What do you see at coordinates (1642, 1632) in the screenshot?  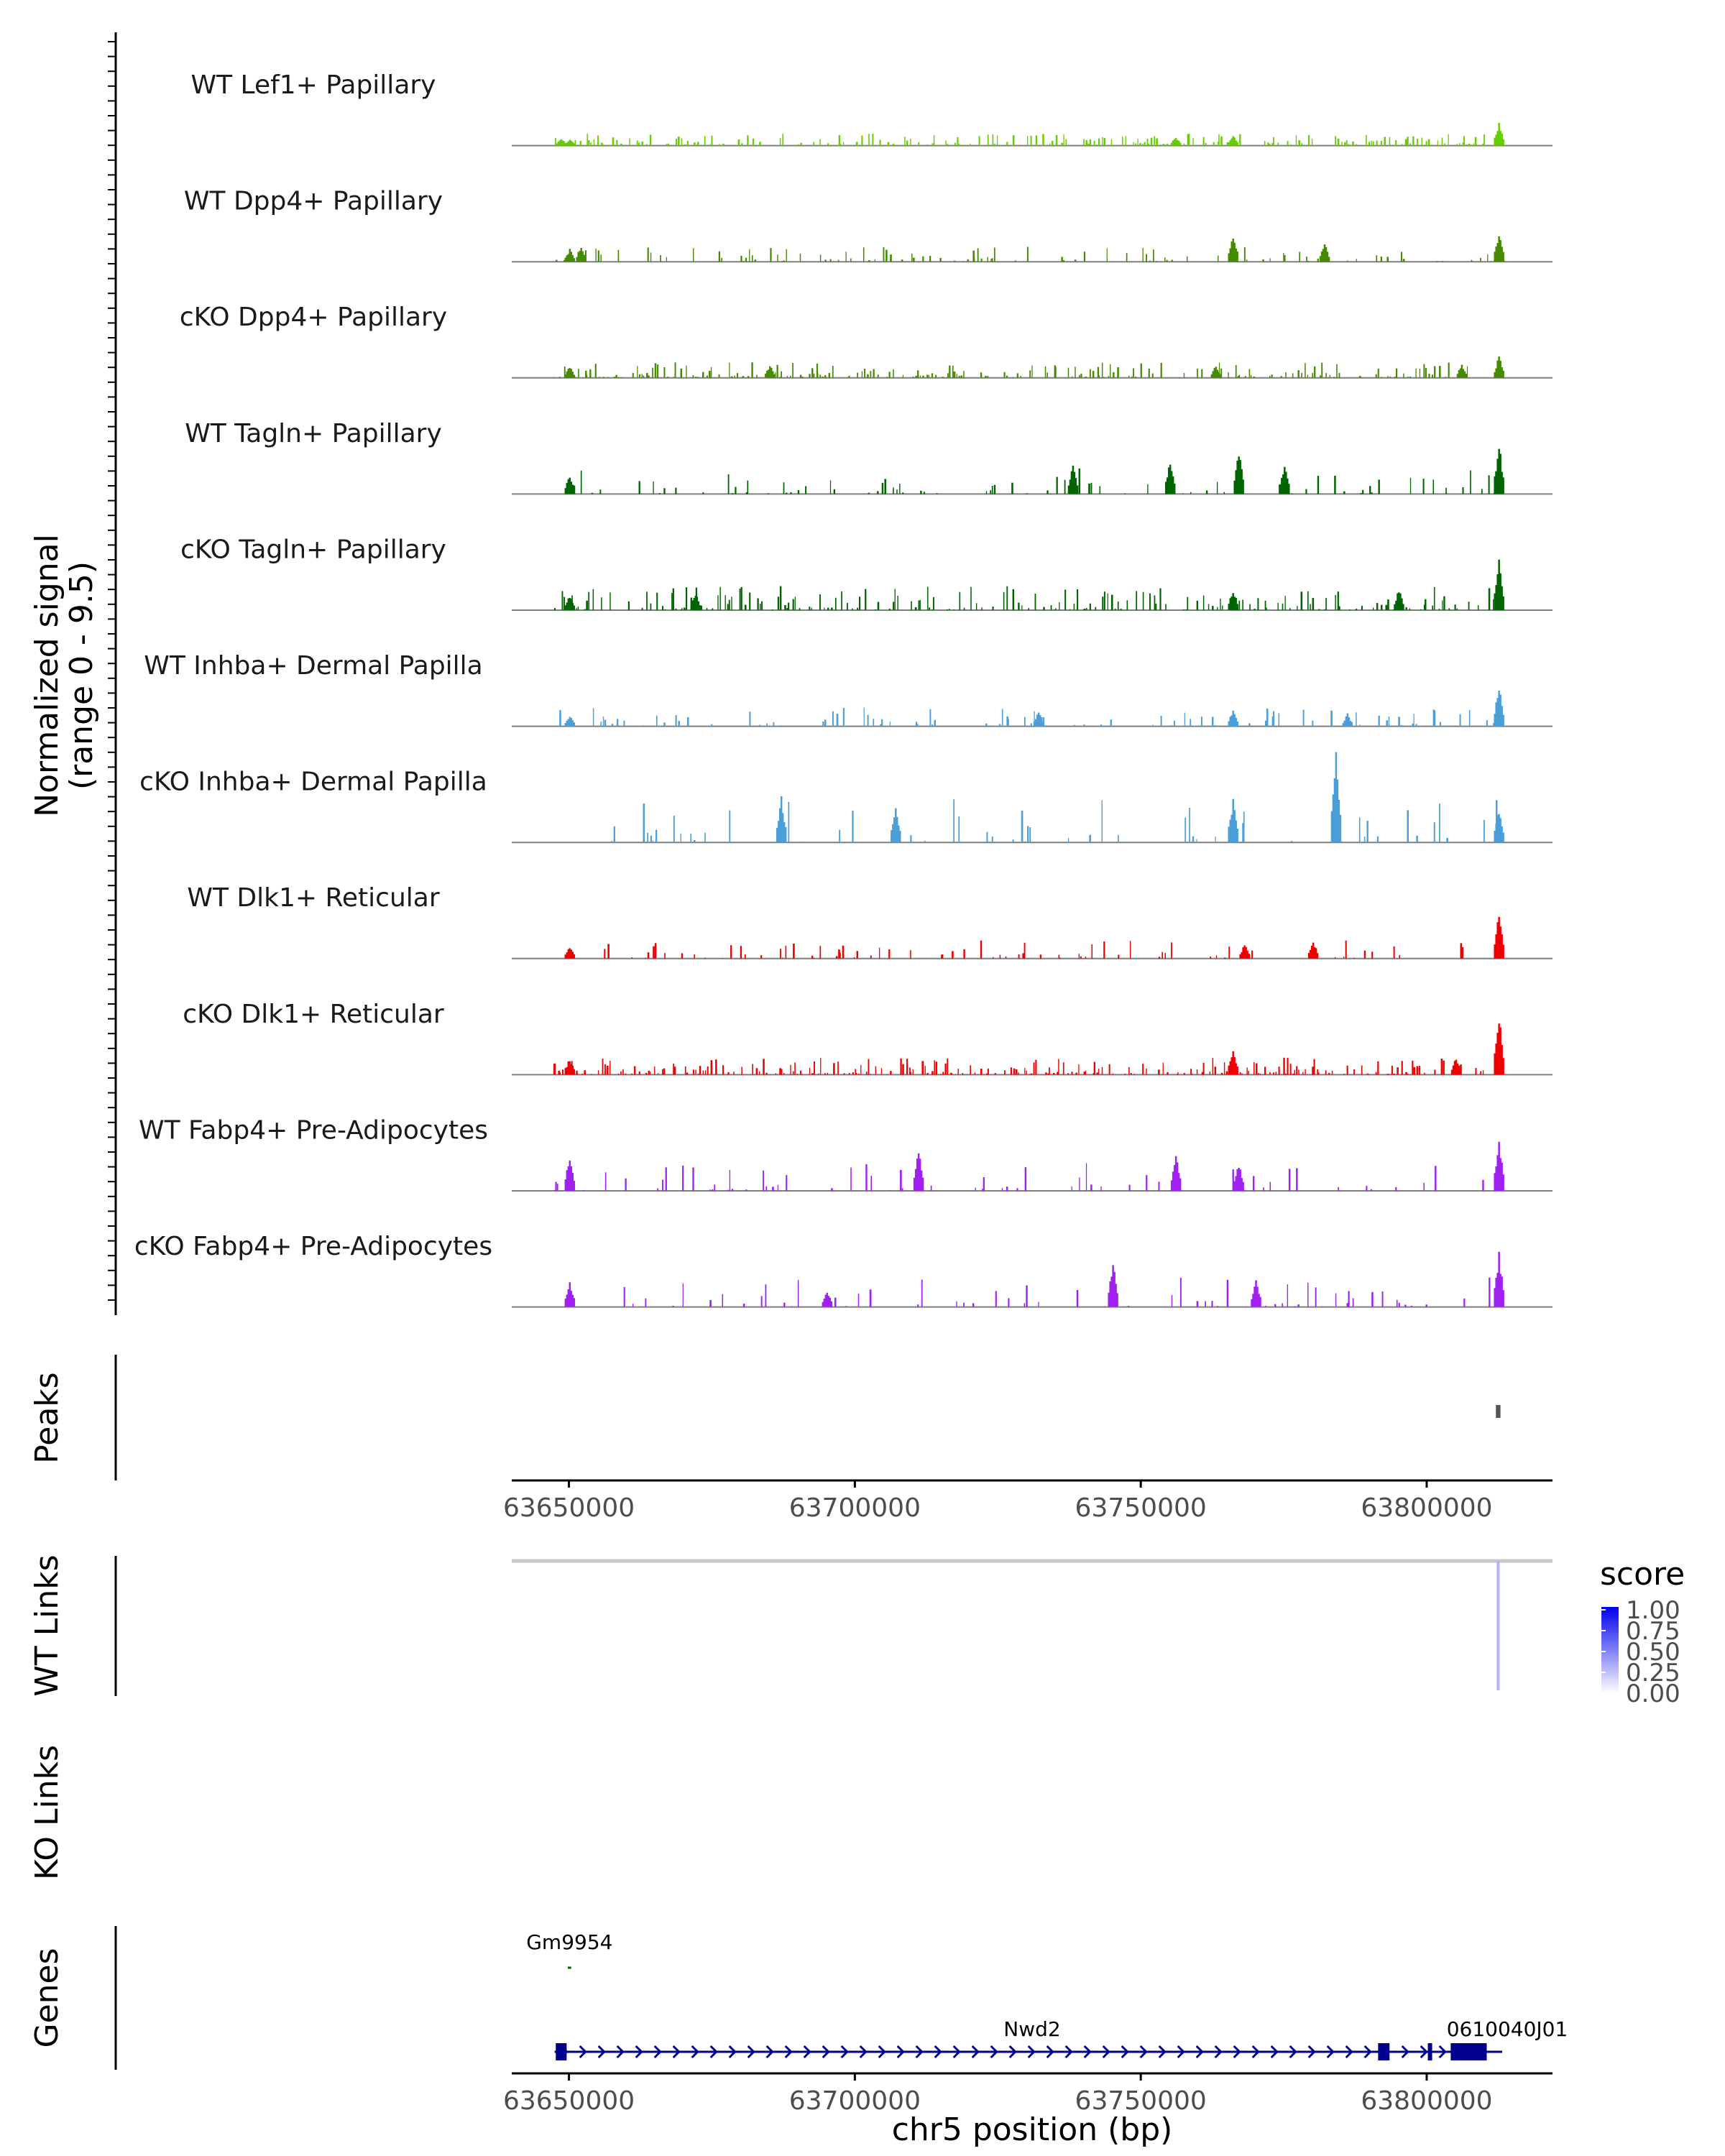 I see `score-legend: score 1.000.750.500.250.00` at bounding box center [1642, 1632].